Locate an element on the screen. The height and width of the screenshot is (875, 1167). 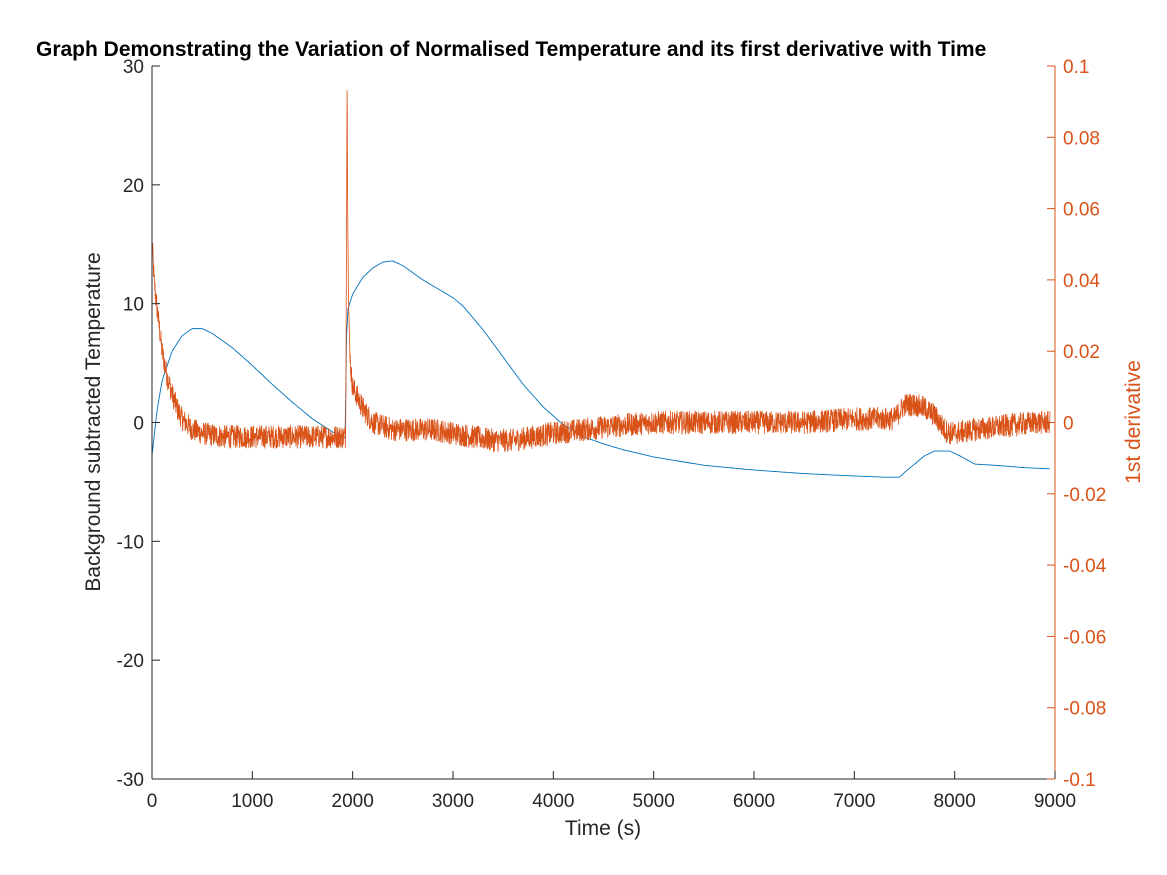
y-right-tick-label: 0 is located at coordinates (1068, 424).